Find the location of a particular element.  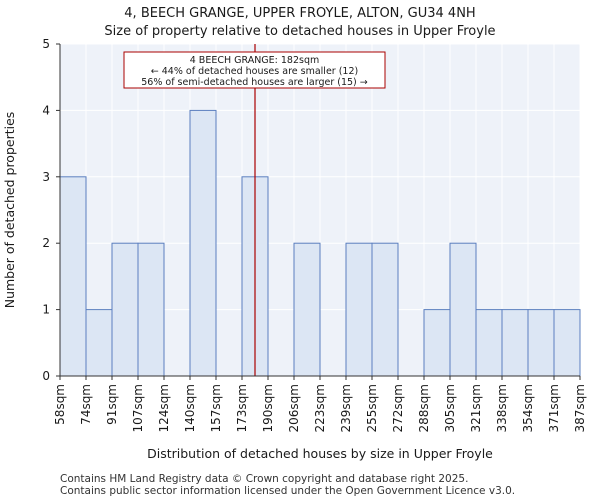

x-tick-label: 107sqm is located at coordinates (138, 408).